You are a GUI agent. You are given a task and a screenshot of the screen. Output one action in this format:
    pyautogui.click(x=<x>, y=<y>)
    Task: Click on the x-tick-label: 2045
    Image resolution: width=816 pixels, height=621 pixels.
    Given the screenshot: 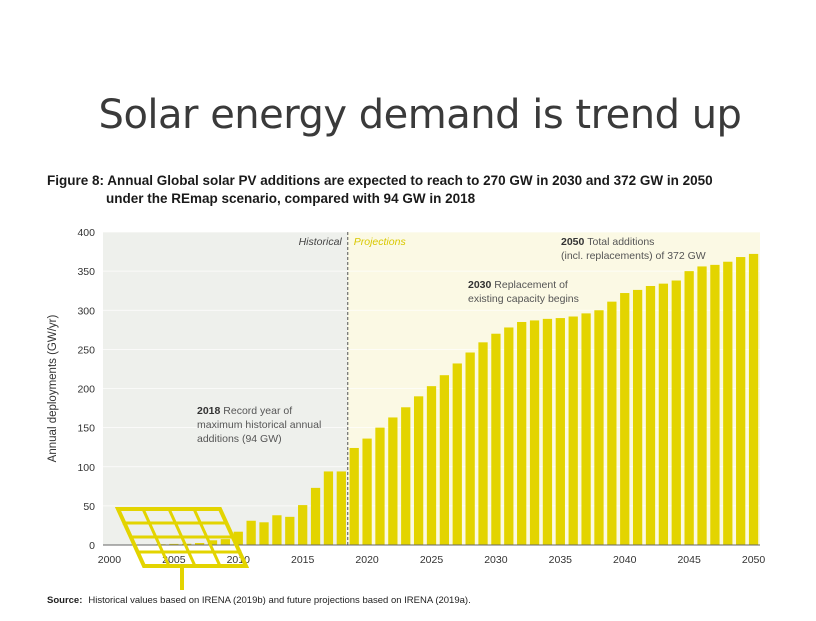 What is the action you would take?
    pyautogui.click(x=689, y=560)
    